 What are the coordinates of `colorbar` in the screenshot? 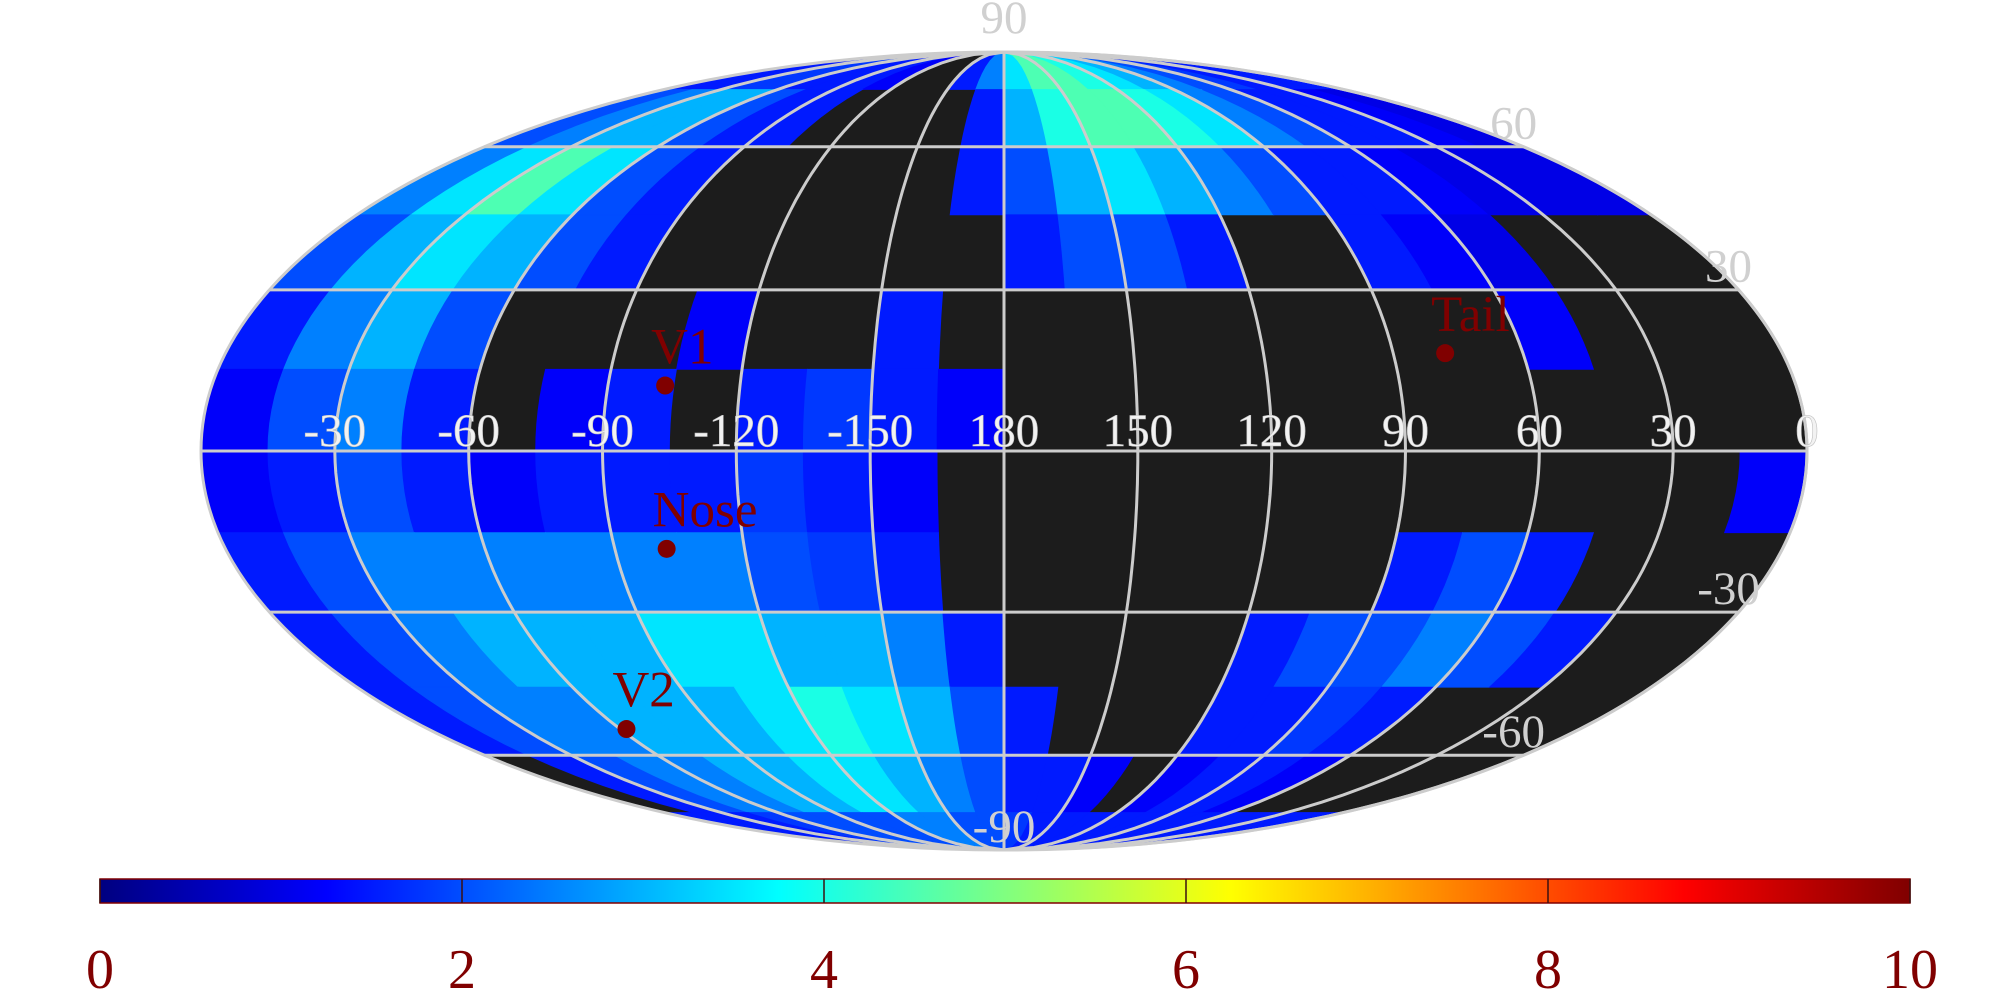 It's located at (1005, 891).